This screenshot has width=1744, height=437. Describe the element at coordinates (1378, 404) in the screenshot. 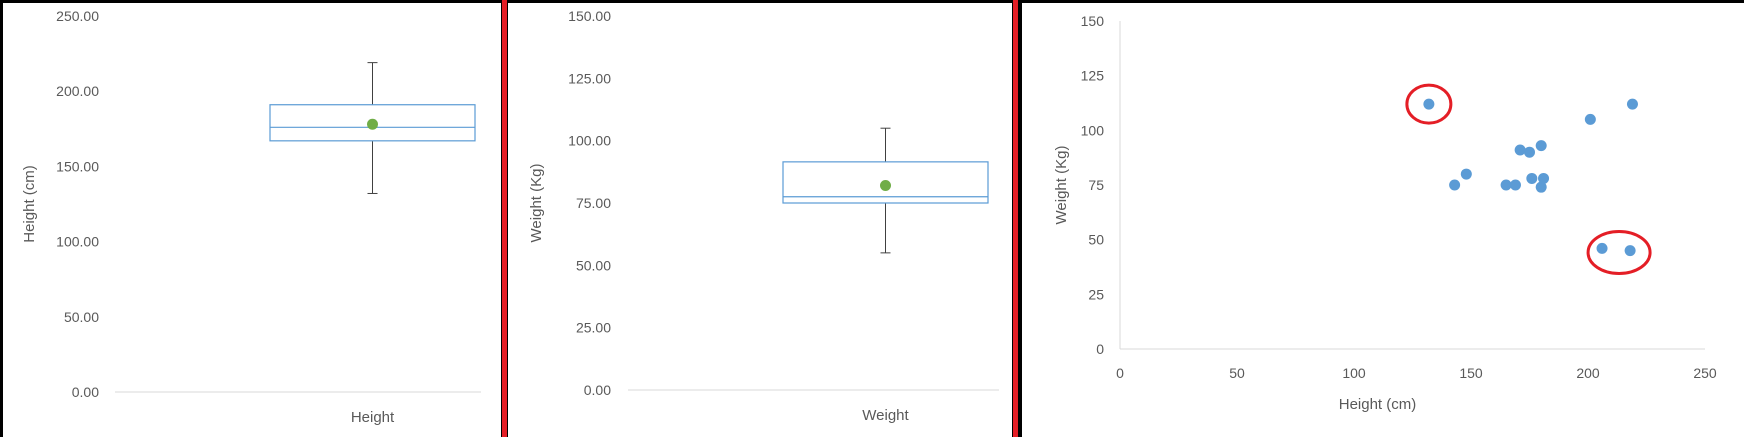

I see `x-axis-label: Height (cm)` at that location.